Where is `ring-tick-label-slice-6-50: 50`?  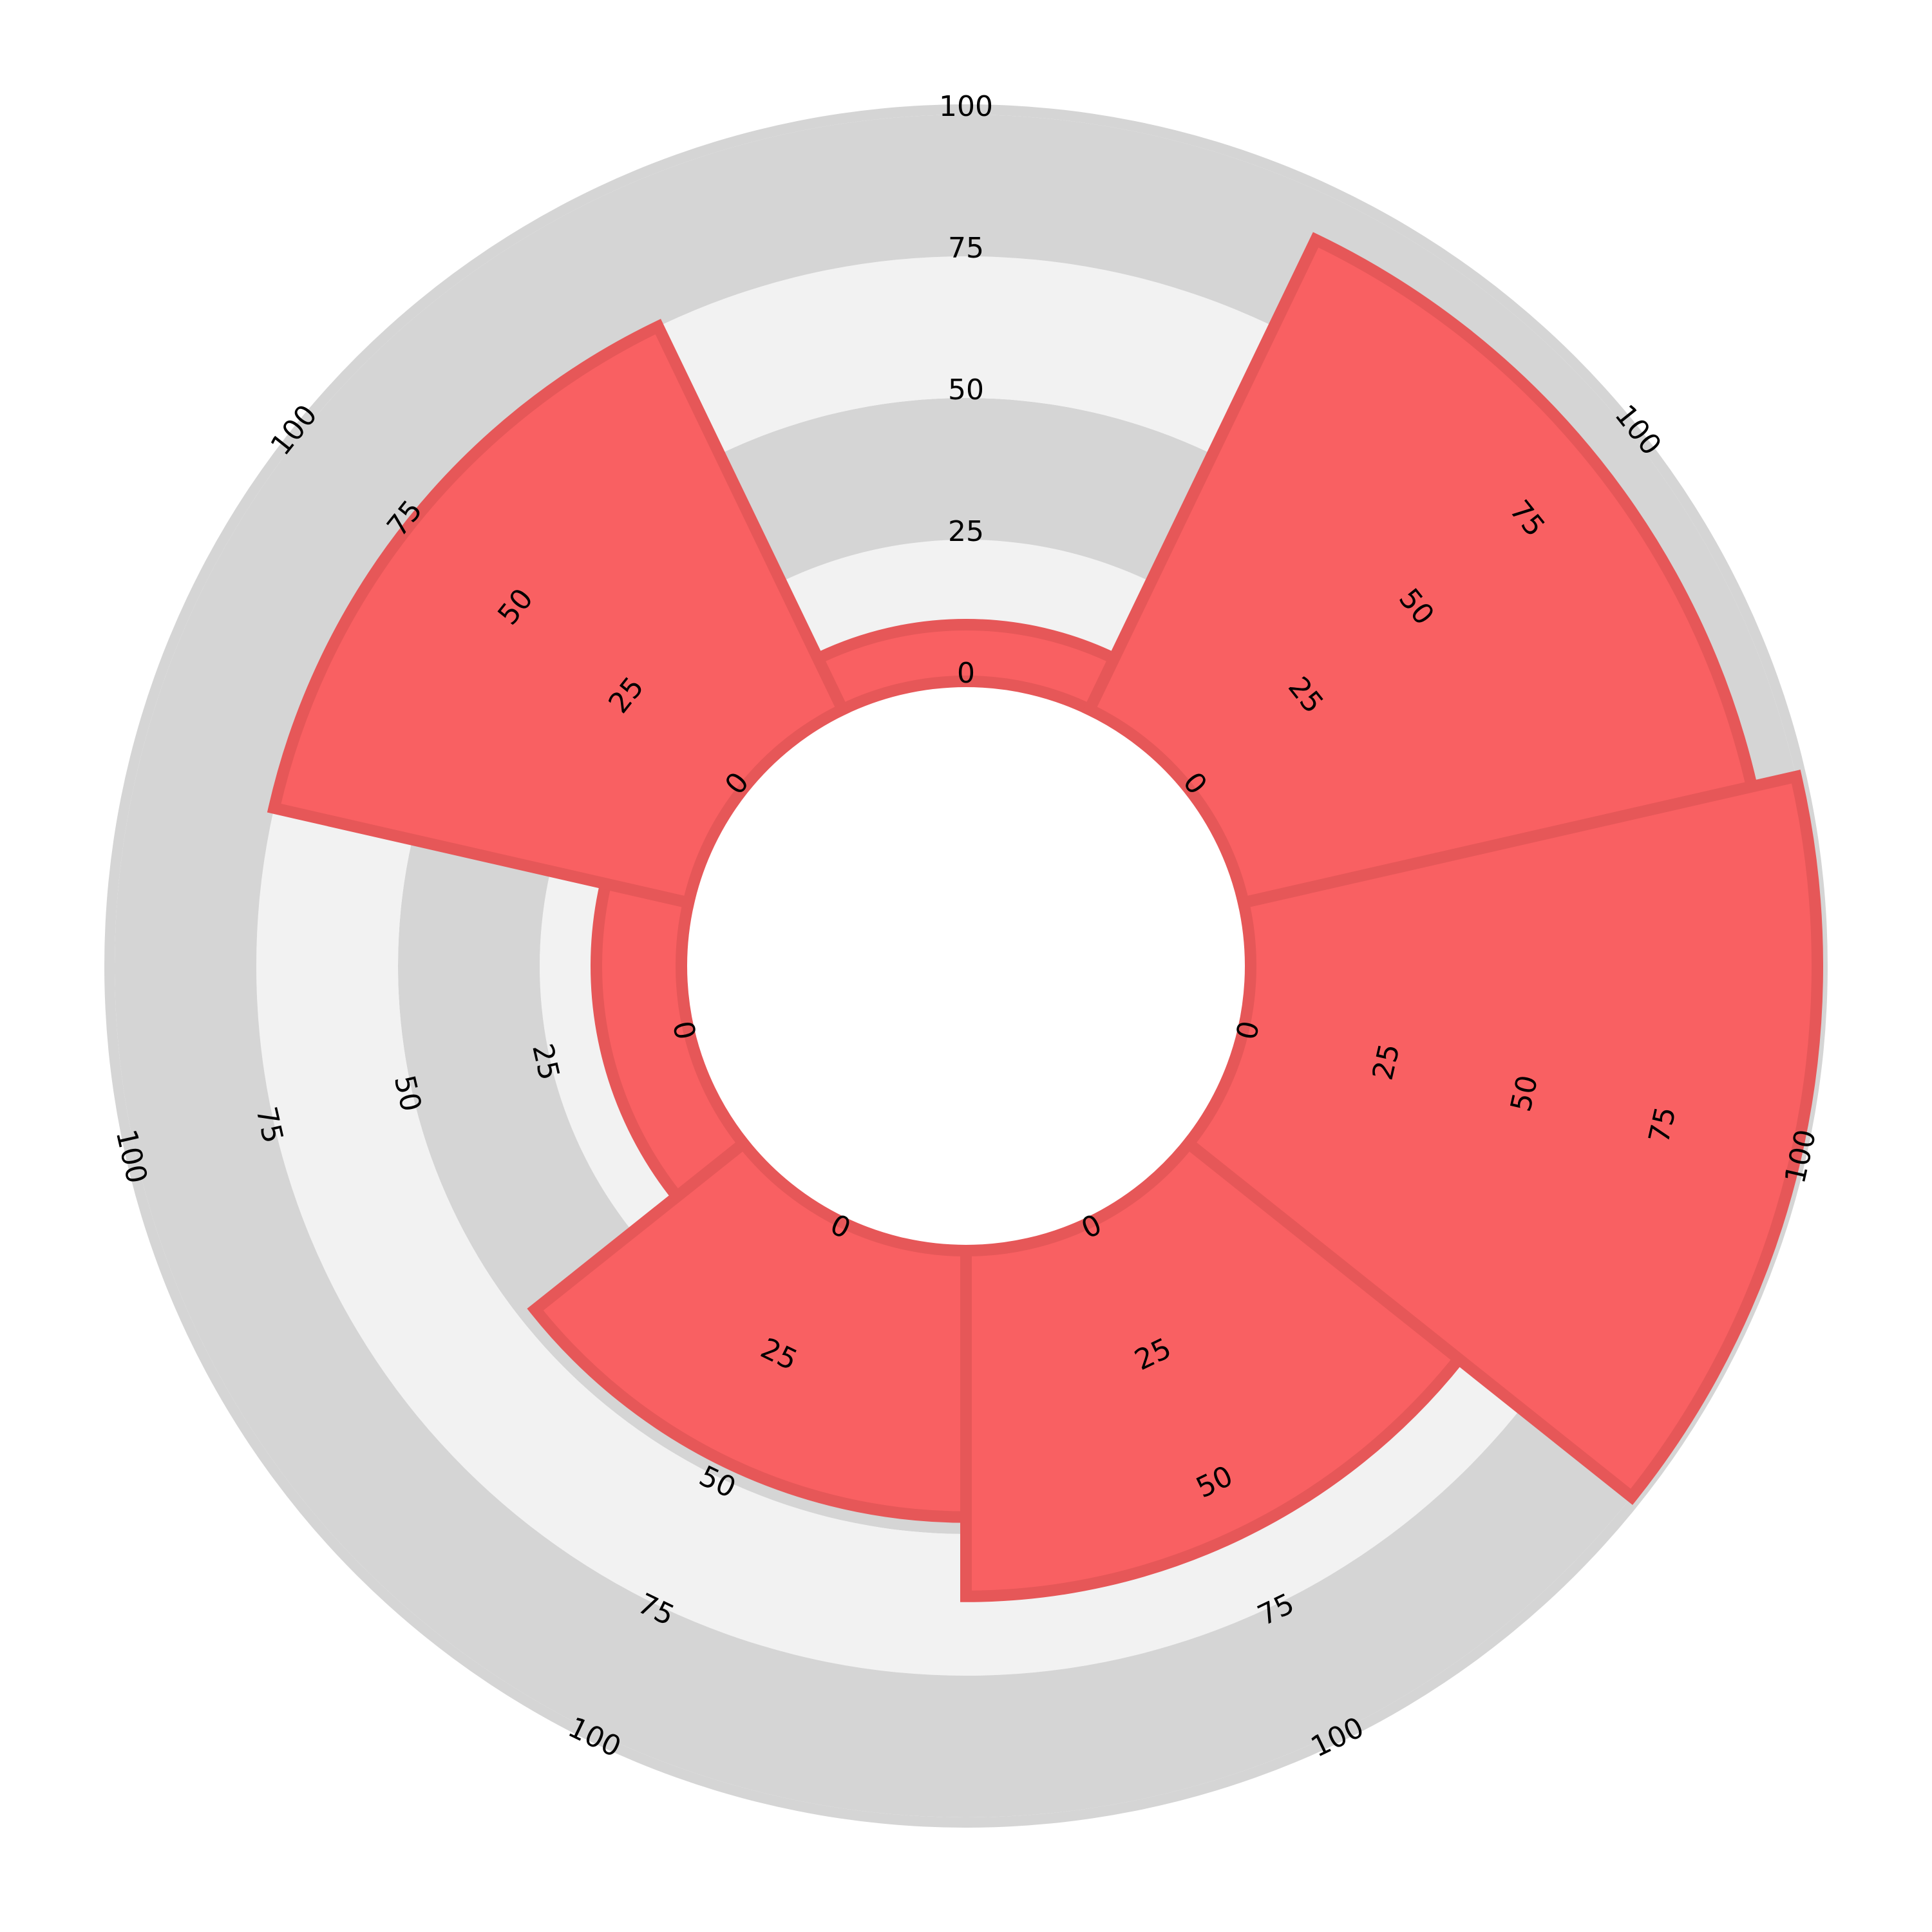
ring-tick-label-slice-6-50: 50 is located at coordinates (408, 1093).